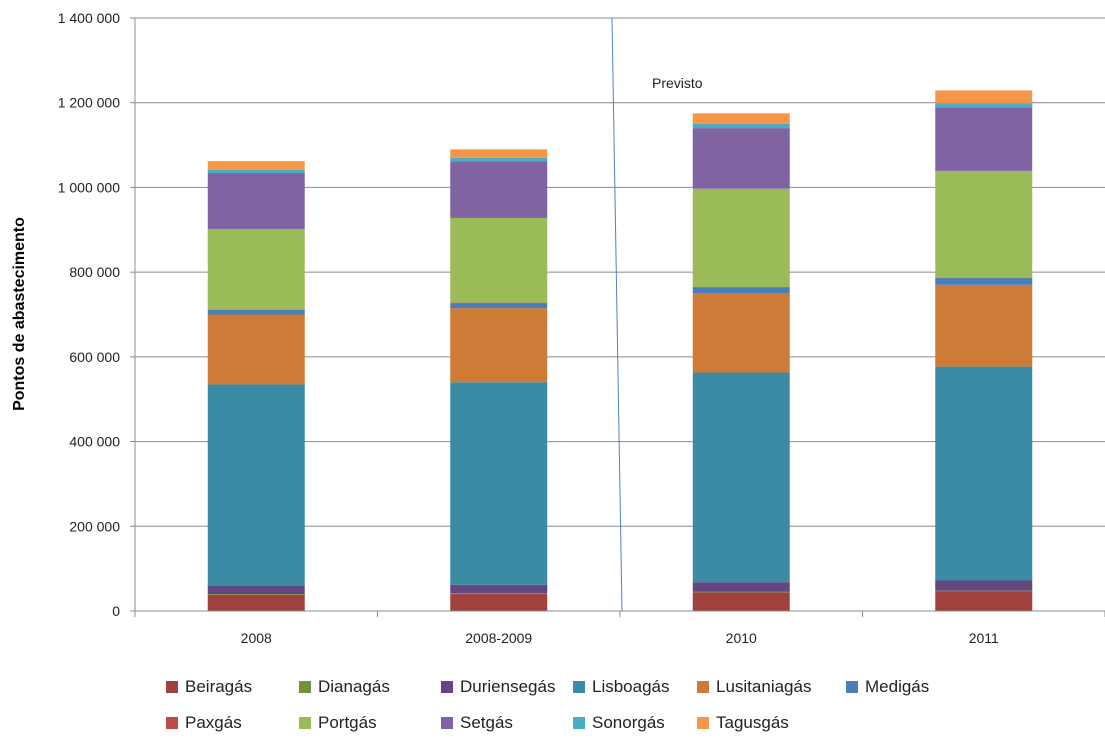 Image resolution: width=1105 pixels, height=746 pixels. Describe the element at coordinates (94, 357) in the screenshot. I see `y-tick-label: 600 000` at that location.